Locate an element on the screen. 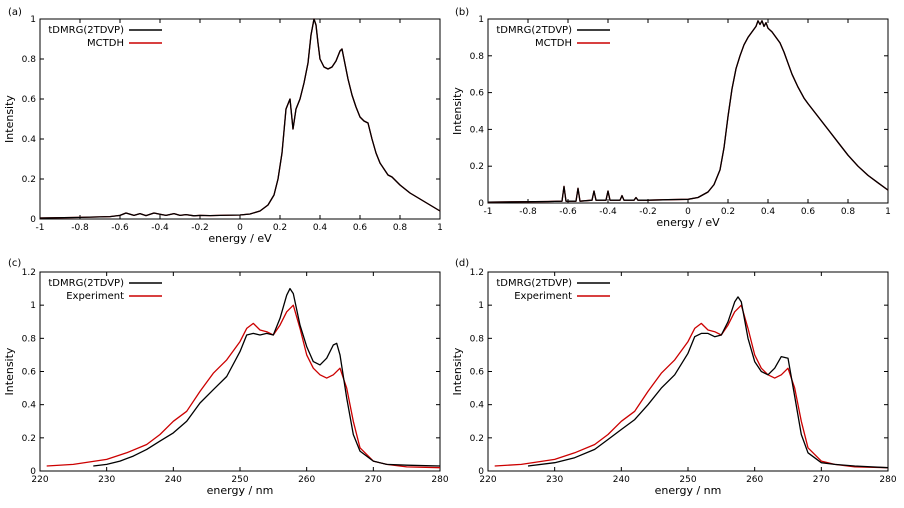  panel-label: (d) is located at coordinates (462, 263).